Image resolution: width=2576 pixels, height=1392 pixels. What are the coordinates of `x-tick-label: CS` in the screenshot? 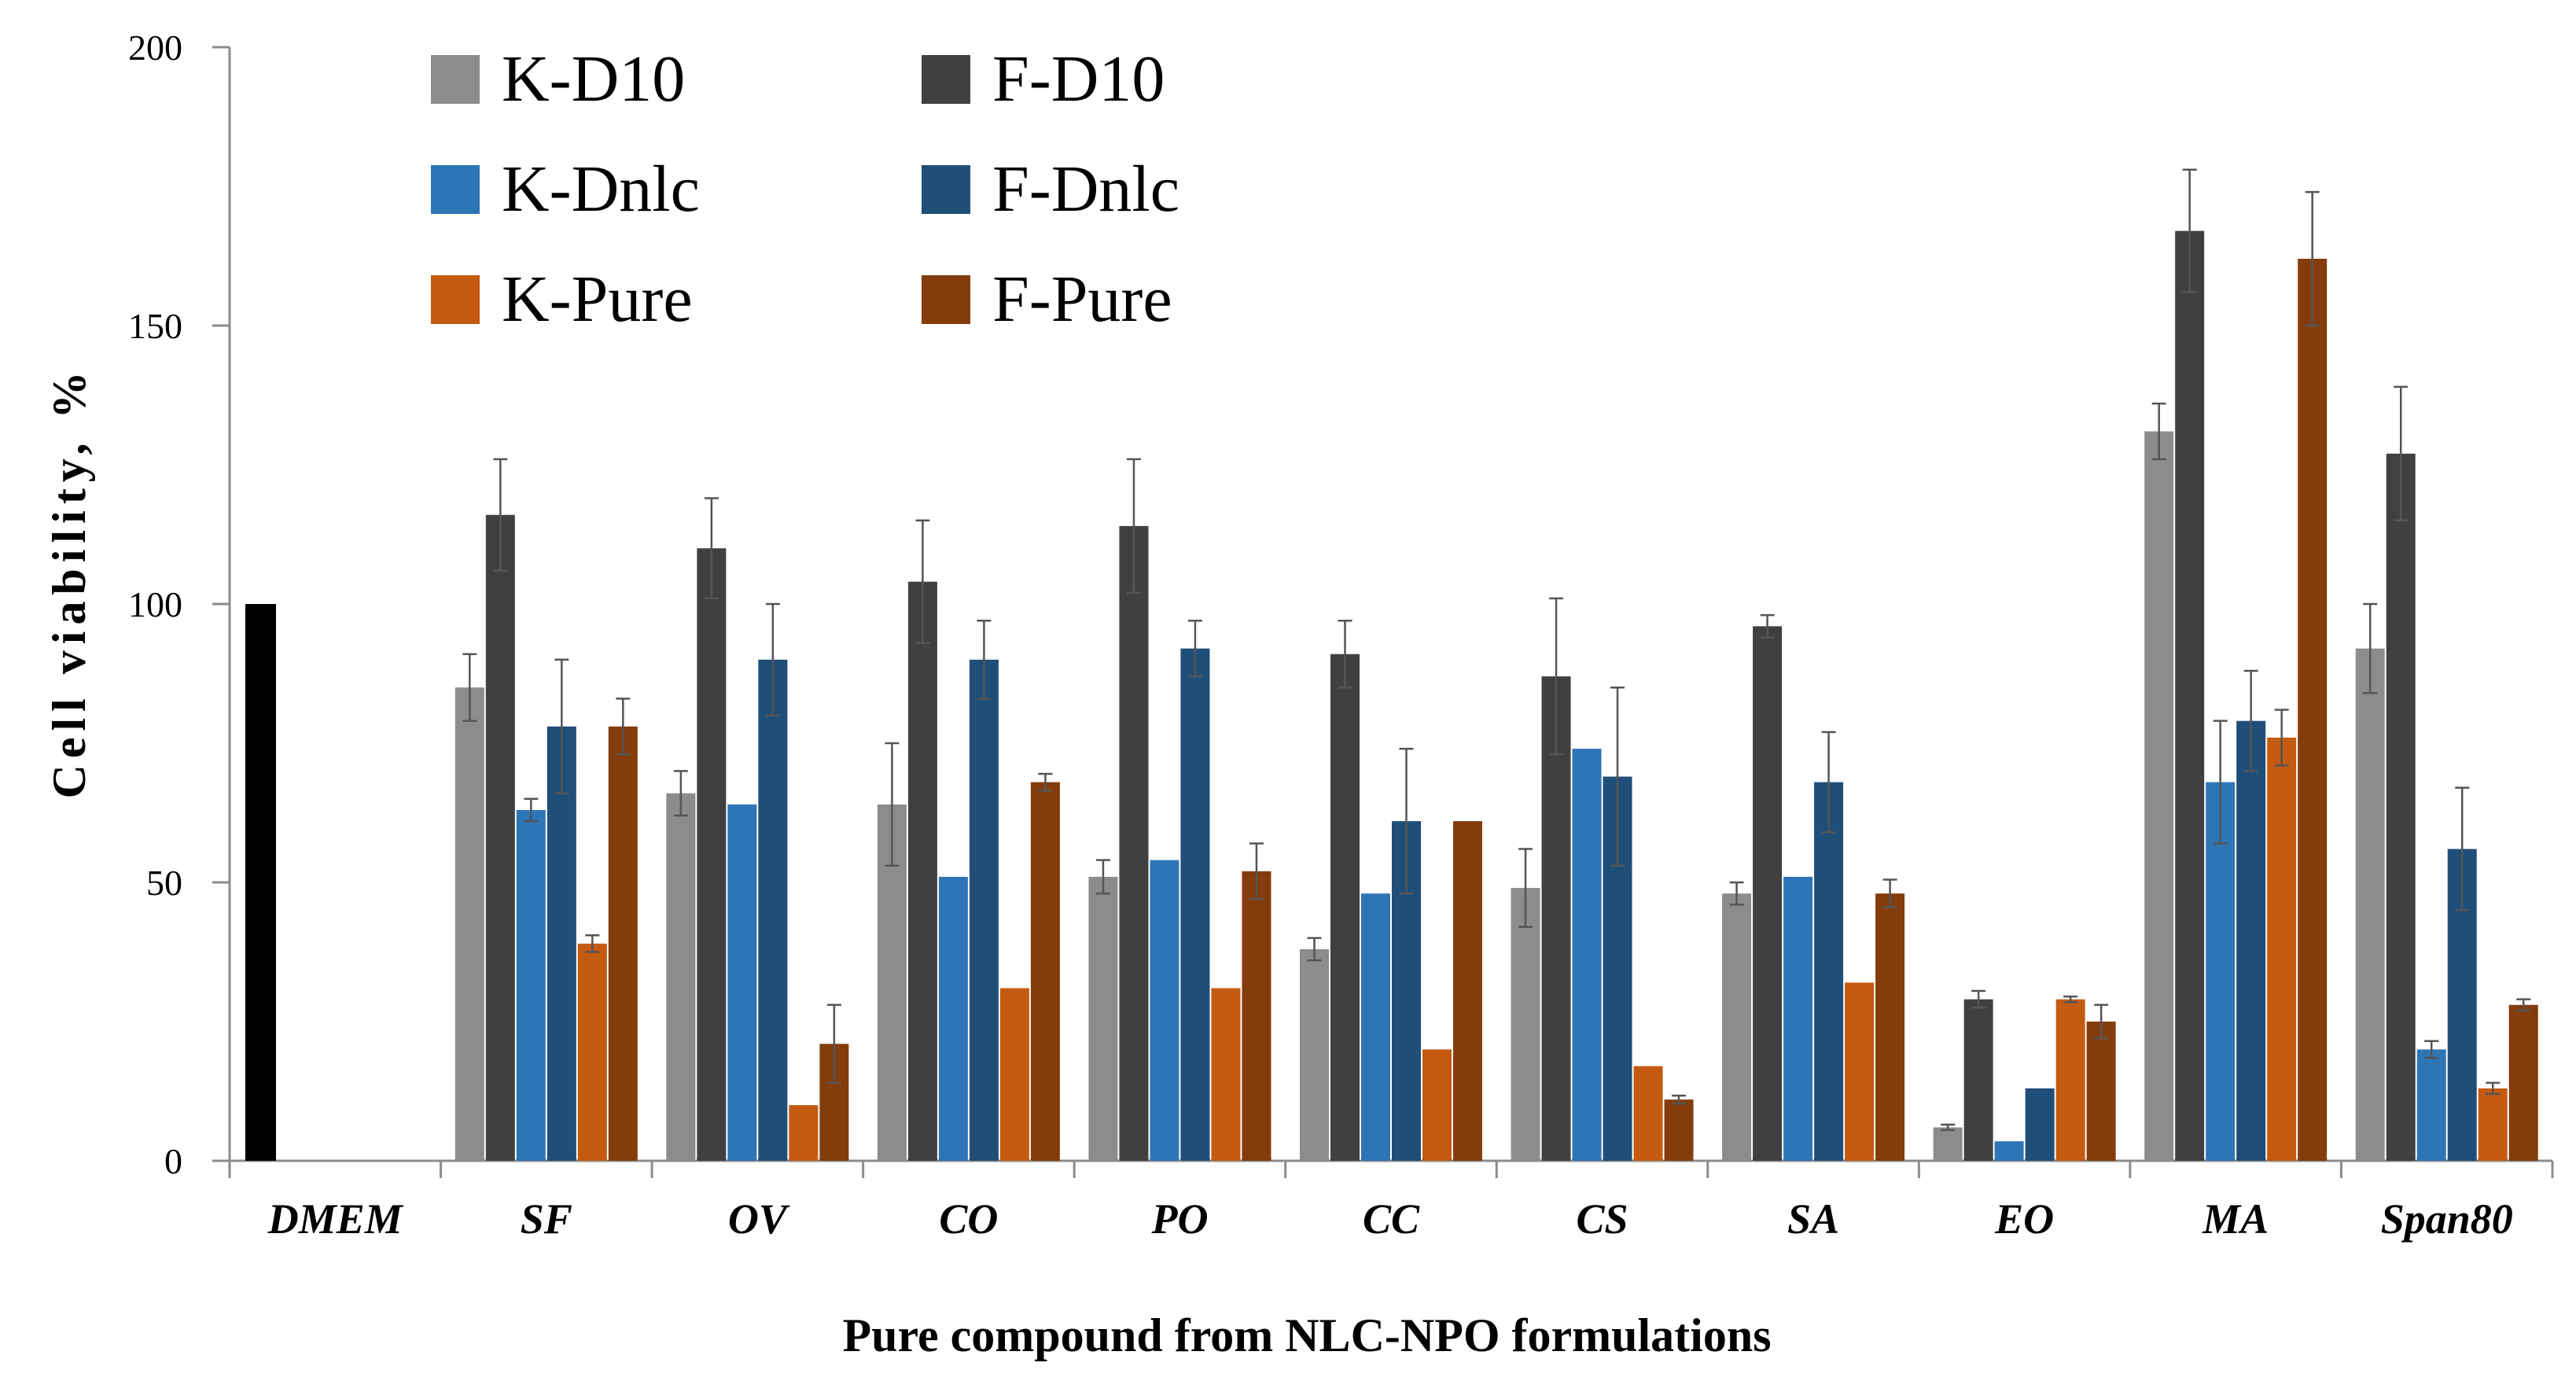 It's located at (1602, 1219).